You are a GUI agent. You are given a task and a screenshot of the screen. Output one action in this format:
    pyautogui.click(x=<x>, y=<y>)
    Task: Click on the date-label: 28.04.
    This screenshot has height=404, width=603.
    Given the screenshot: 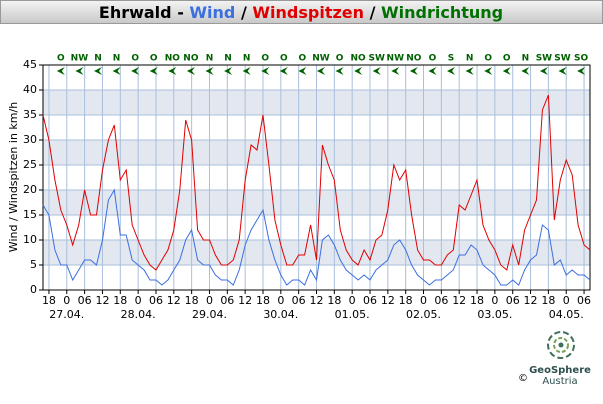 What is the action you would take?
    pyautogui.click(x=138, y=314)
    